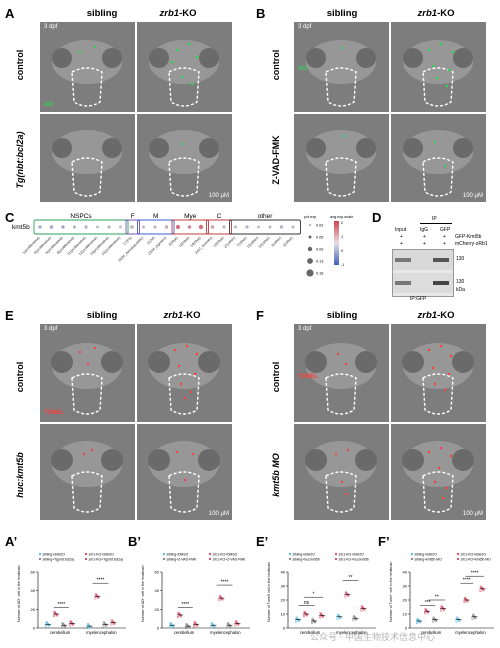  What do you see at coordinates (302, 69) in the screenshot?
I see `stain-label-ao: AO` at bounding box center [302, 69].